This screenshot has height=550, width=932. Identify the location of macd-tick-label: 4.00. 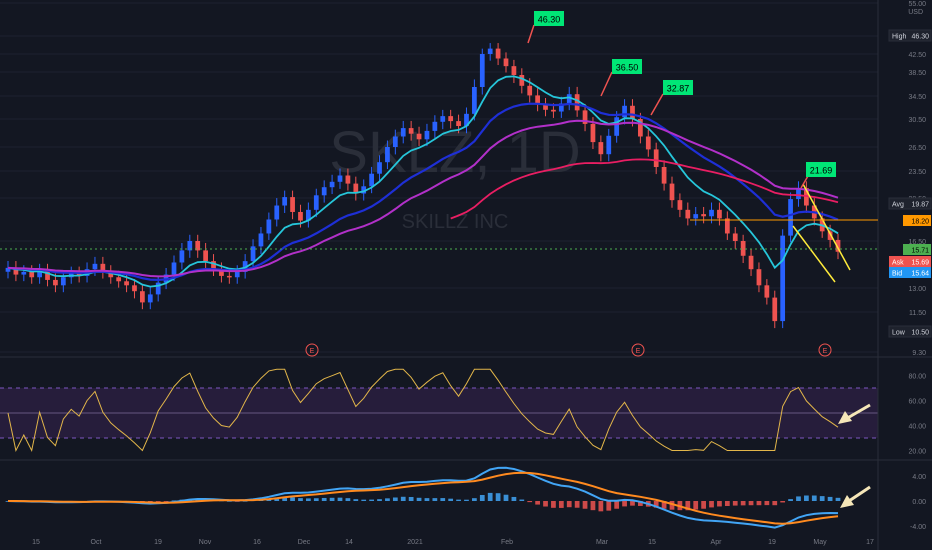
(919, 477).